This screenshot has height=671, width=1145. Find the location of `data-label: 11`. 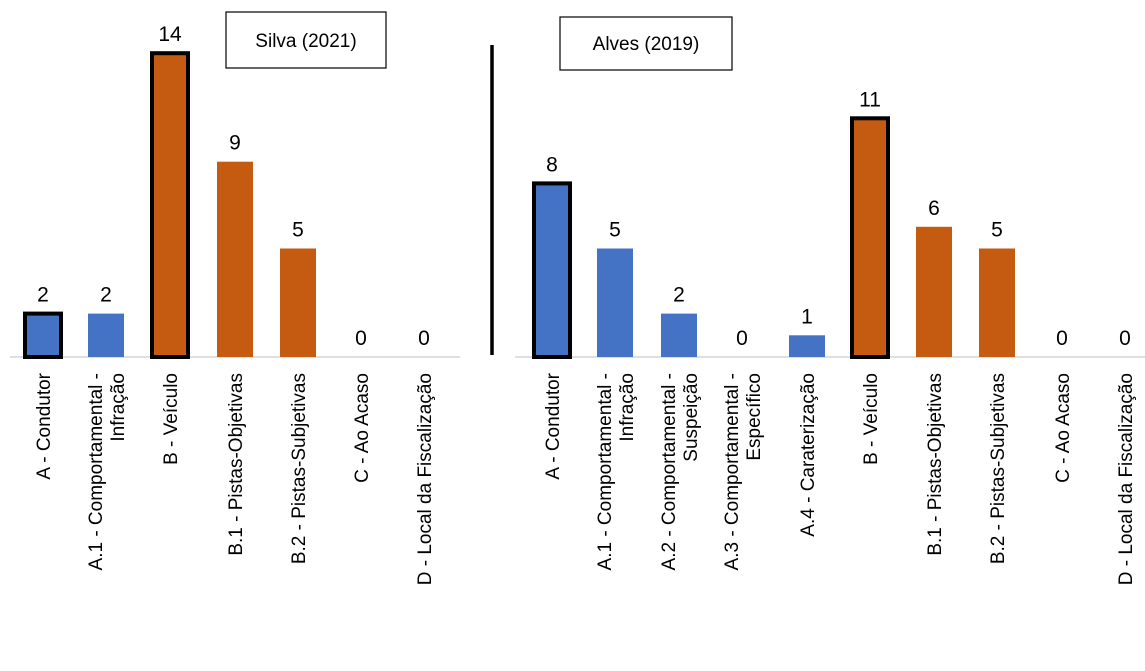

data-label: 11 is located at coordinates (870, 99).